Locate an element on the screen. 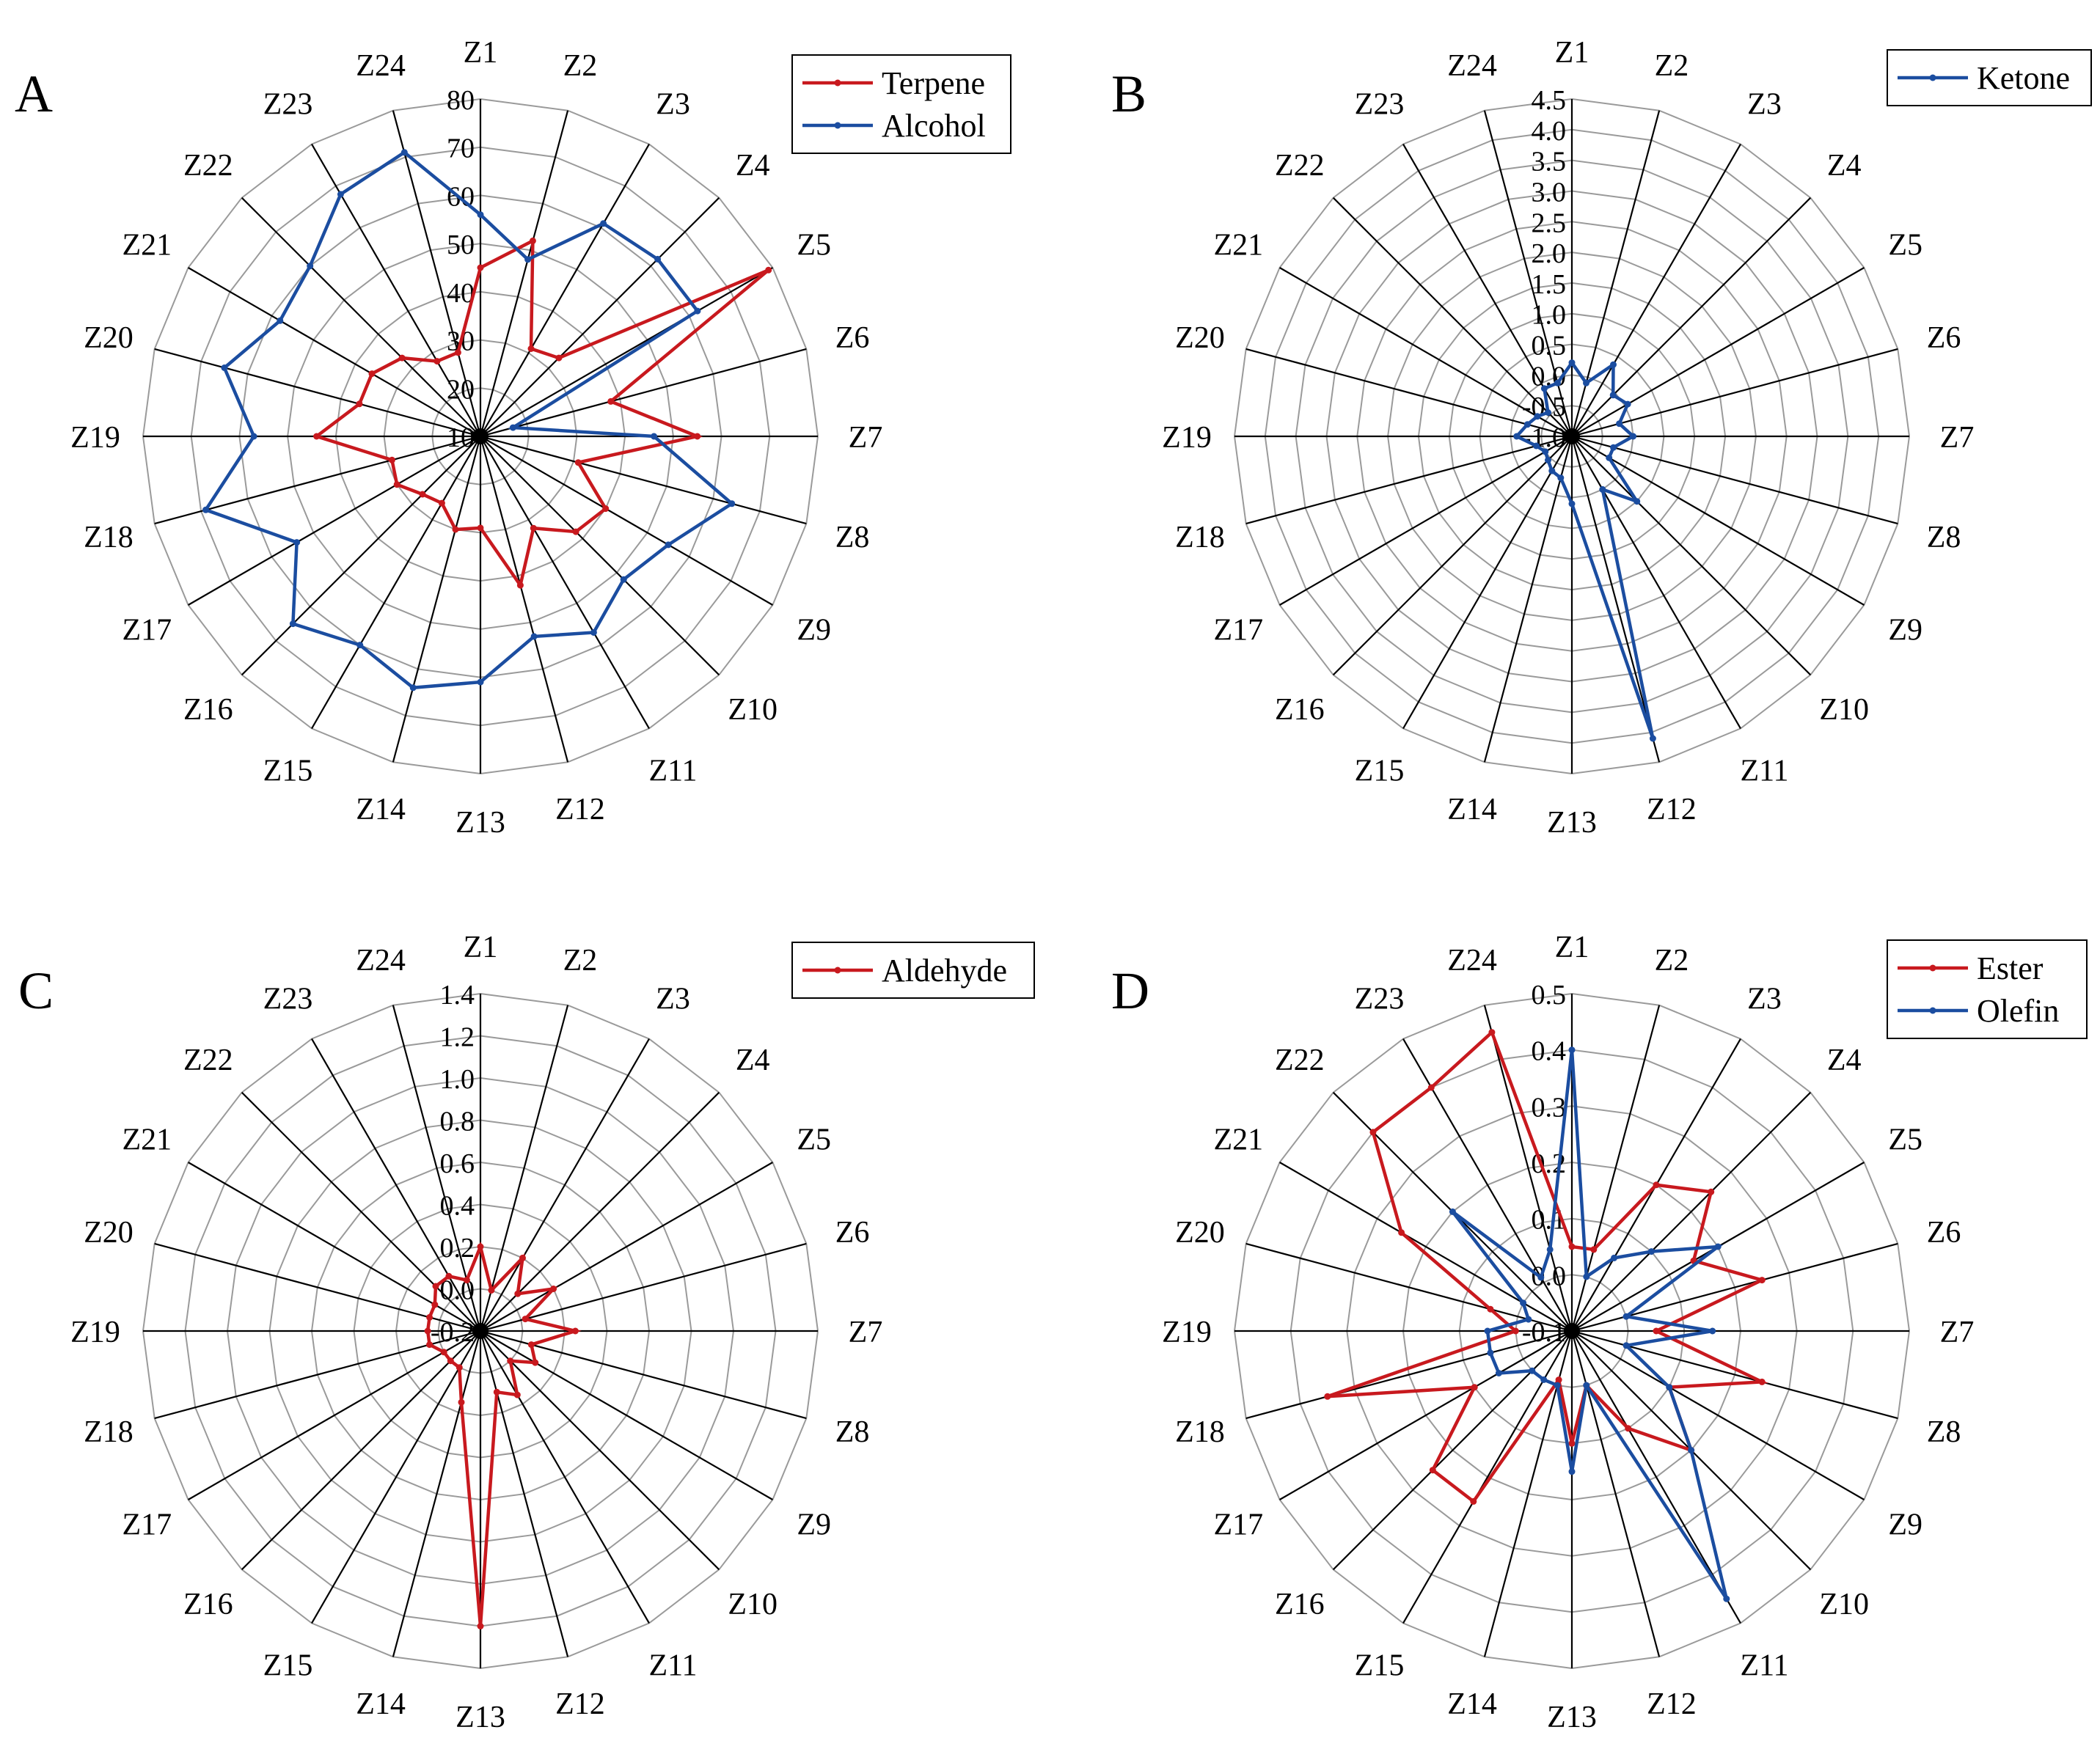 The height and width of the screenshot is (1760, 2100). panel-d-category-label-z15: Z15 is located at coordinates (1380, 1666).